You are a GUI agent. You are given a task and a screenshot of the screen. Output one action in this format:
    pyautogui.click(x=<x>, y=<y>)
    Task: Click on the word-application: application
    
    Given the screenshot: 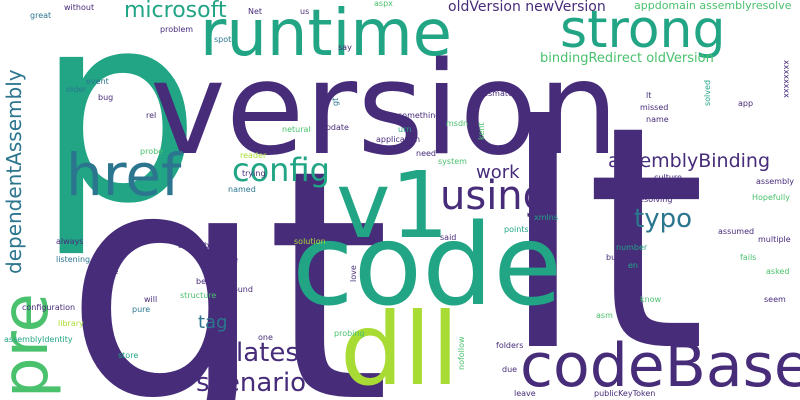 What is the action you would take?
    pyautogui.click(x=398, y=139)
    